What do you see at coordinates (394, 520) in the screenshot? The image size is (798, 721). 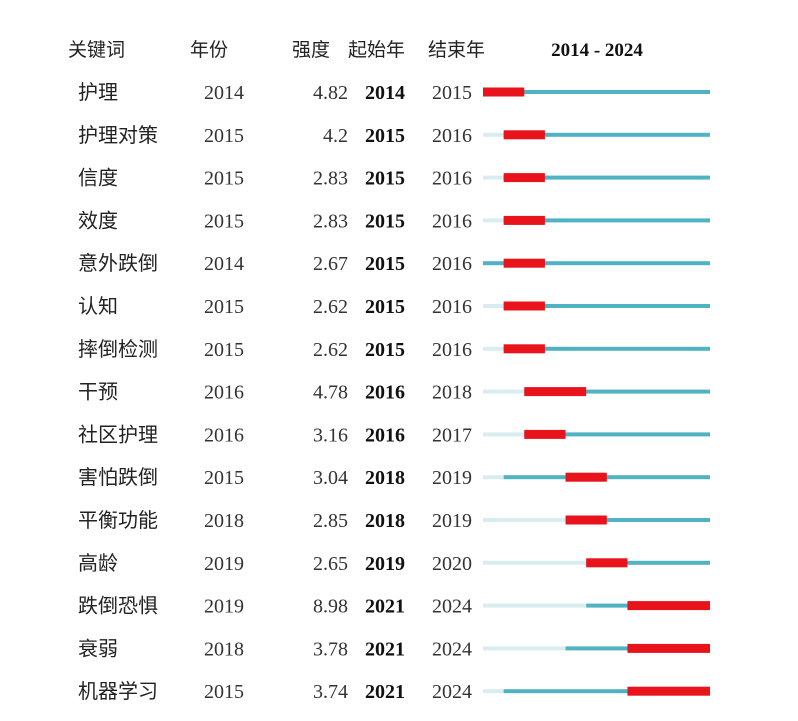 I see `table-row: 平衡功能 2018 2.85 2018 2019` at bounding box center [394, 520].